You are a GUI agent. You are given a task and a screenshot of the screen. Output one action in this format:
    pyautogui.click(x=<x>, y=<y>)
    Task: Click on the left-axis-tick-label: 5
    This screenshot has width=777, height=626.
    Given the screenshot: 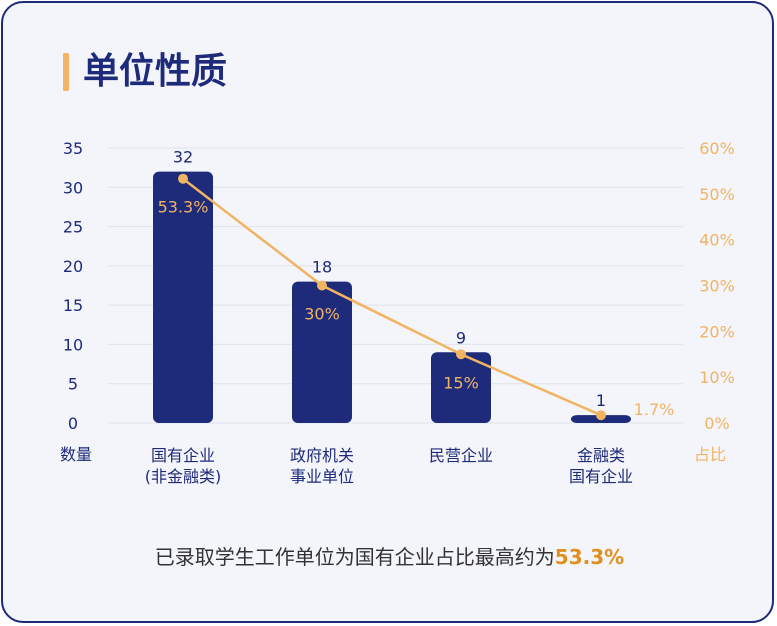 What is the action you would take?
    pyautogui.click(x=73, y=384)
    